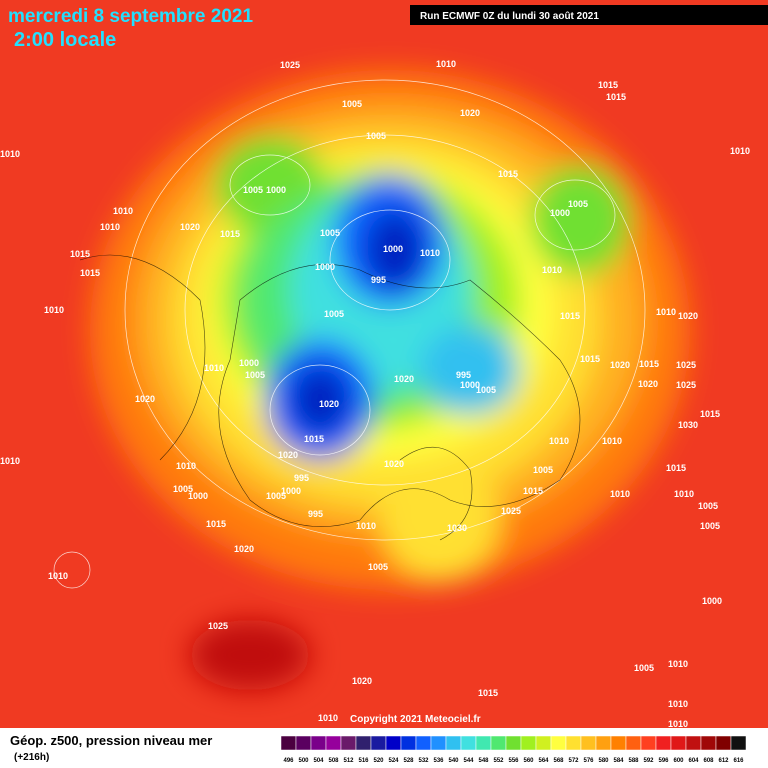  Describe the element at coordinates (573, 761) in the screenshot. I see `colorbar-label: 572` at that location.